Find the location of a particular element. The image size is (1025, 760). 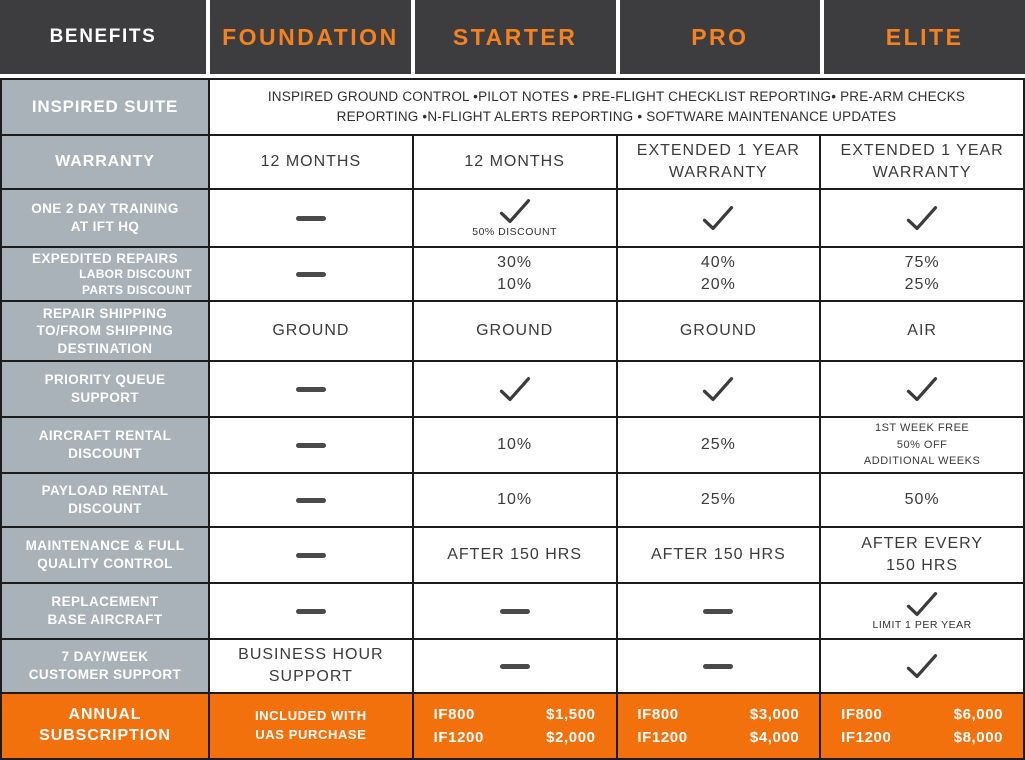

cell-warranty-elite: EXTENDED 1 YEAR WARRANTY is located at coordinates (922, 162).